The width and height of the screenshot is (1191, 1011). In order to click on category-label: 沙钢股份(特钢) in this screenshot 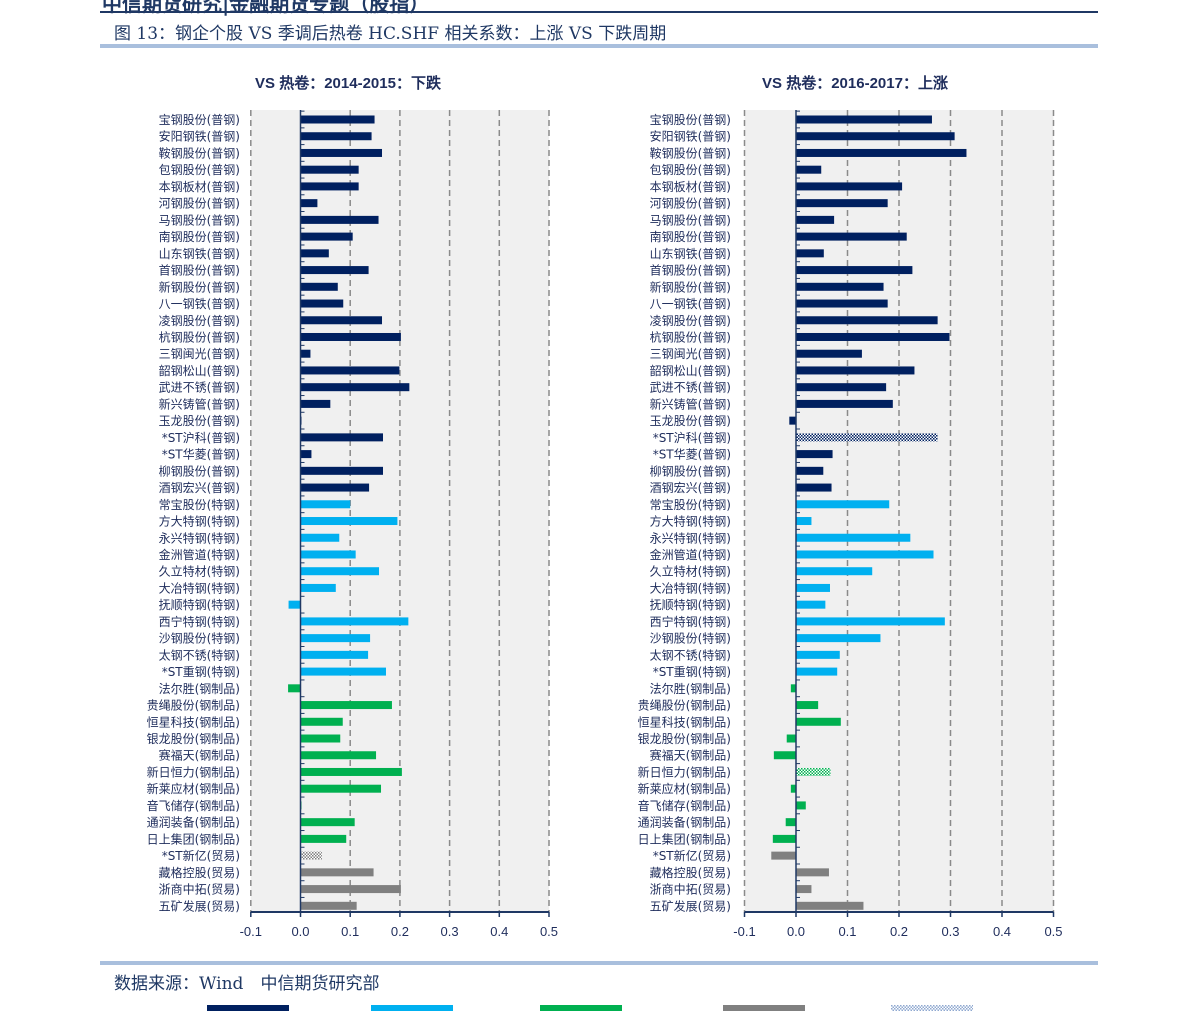, I will do `click(199, 638)`.